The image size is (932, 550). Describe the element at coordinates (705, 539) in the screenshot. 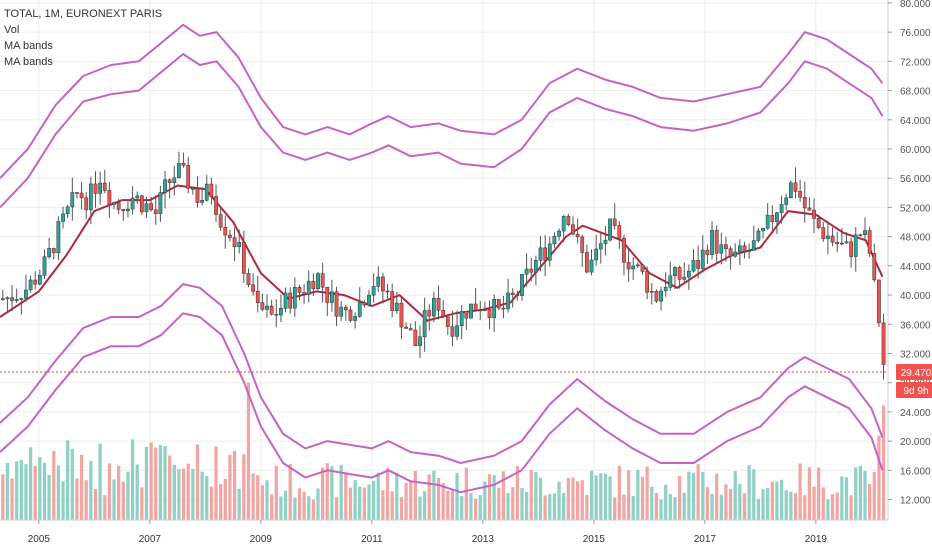

I see `x-tick-label: 2017` at that location.